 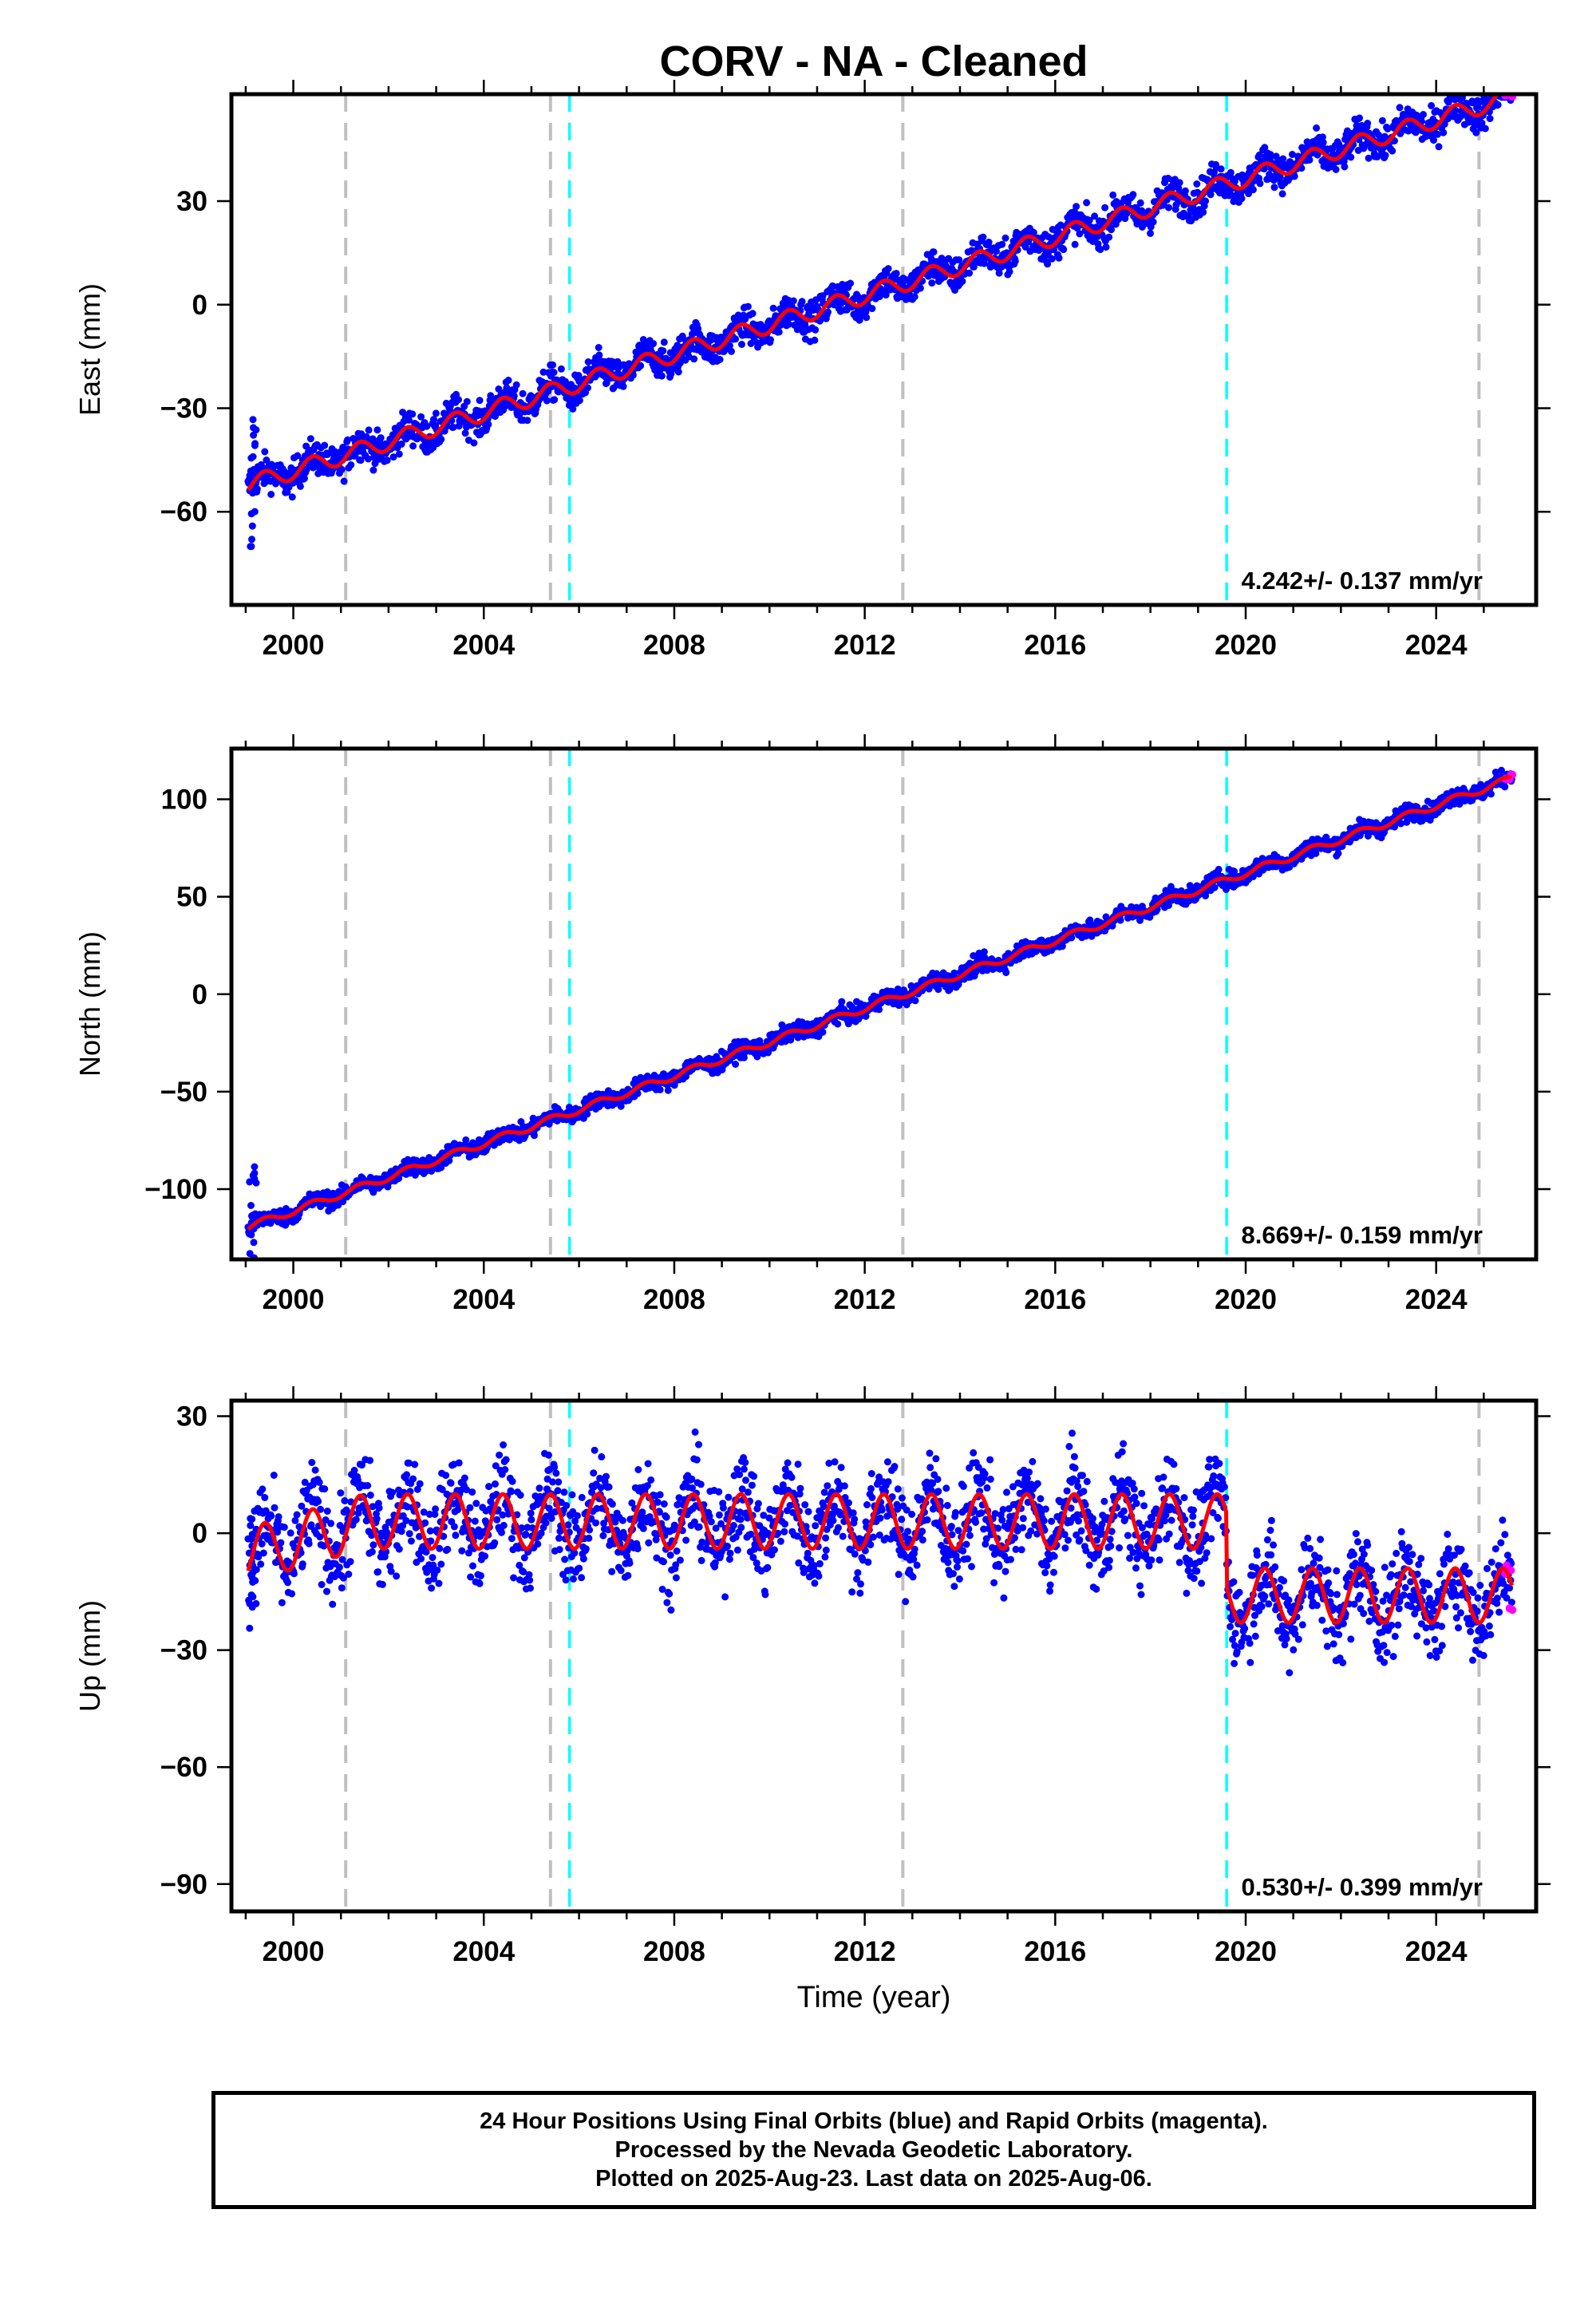 I want to click on outlier-points-north, so click(x=253, y=1211).